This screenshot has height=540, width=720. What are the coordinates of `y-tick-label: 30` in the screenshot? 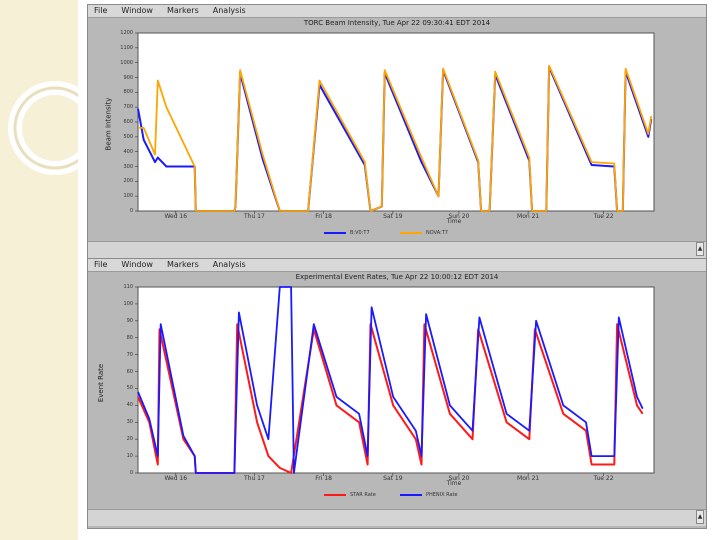 It's located at (129, 422).